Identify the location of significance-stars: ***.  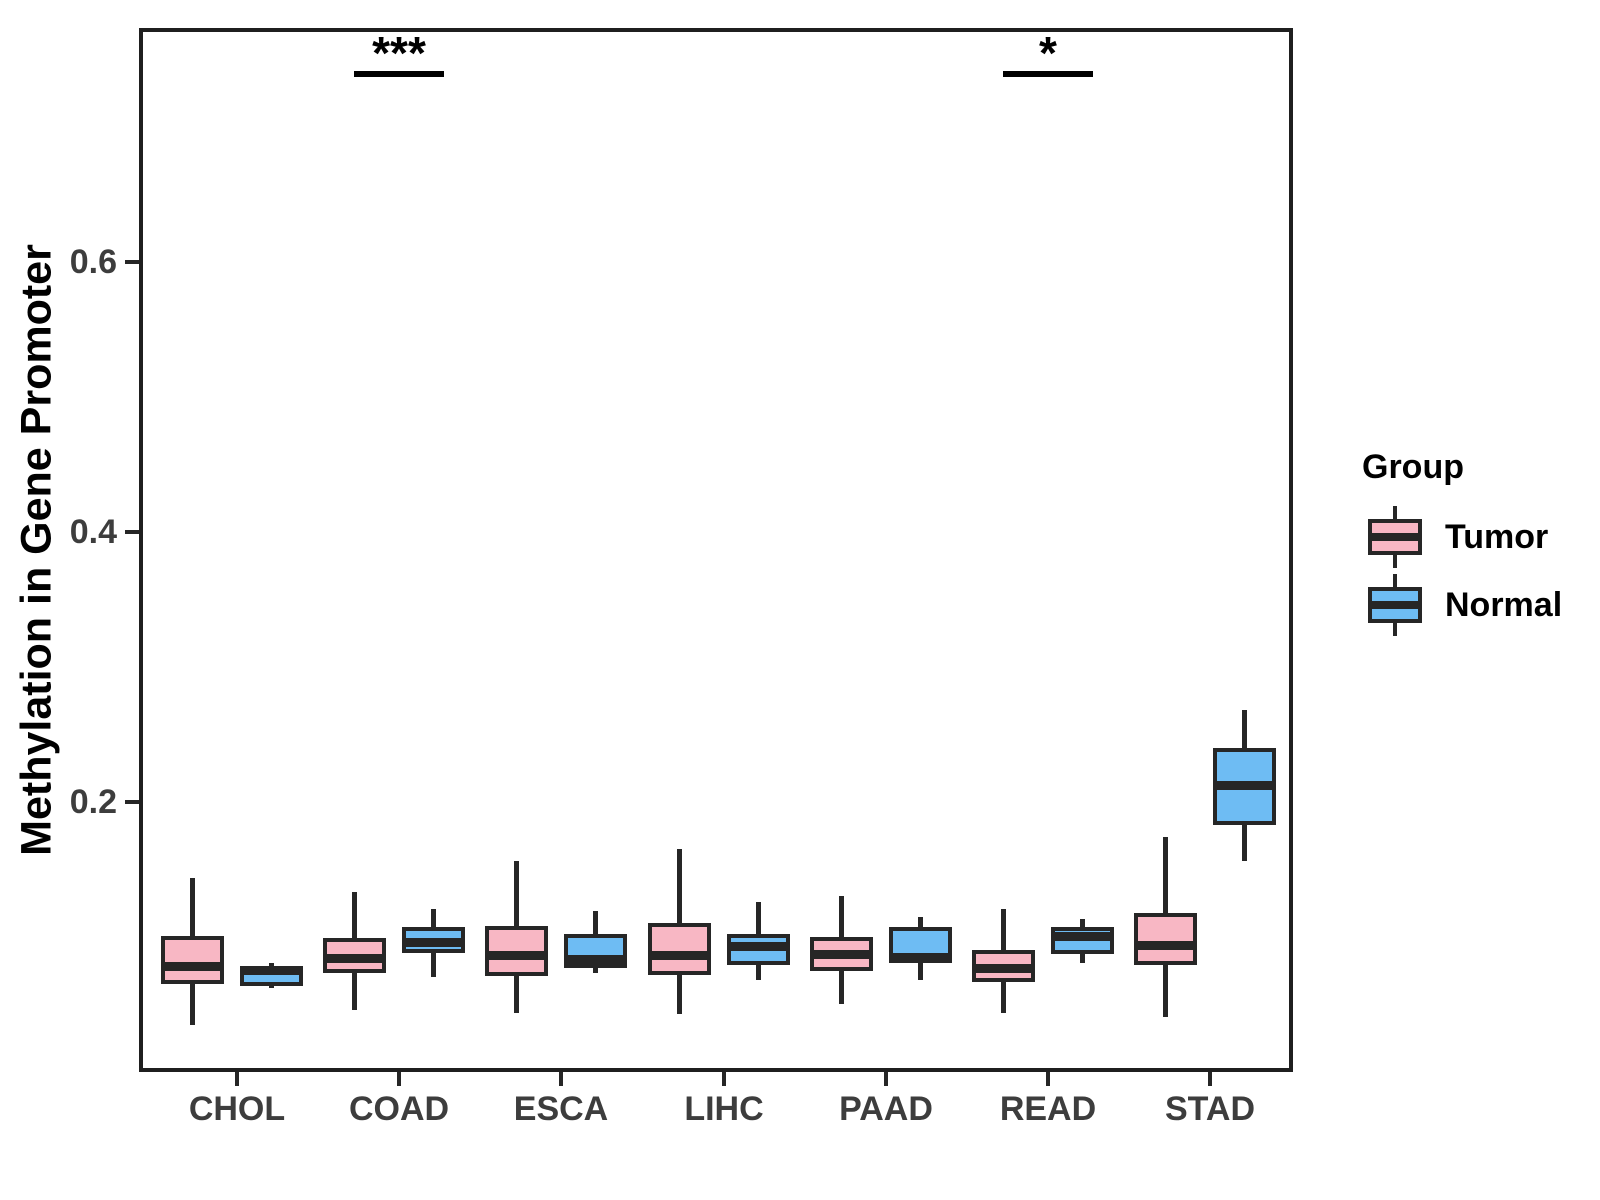
(399, 53).